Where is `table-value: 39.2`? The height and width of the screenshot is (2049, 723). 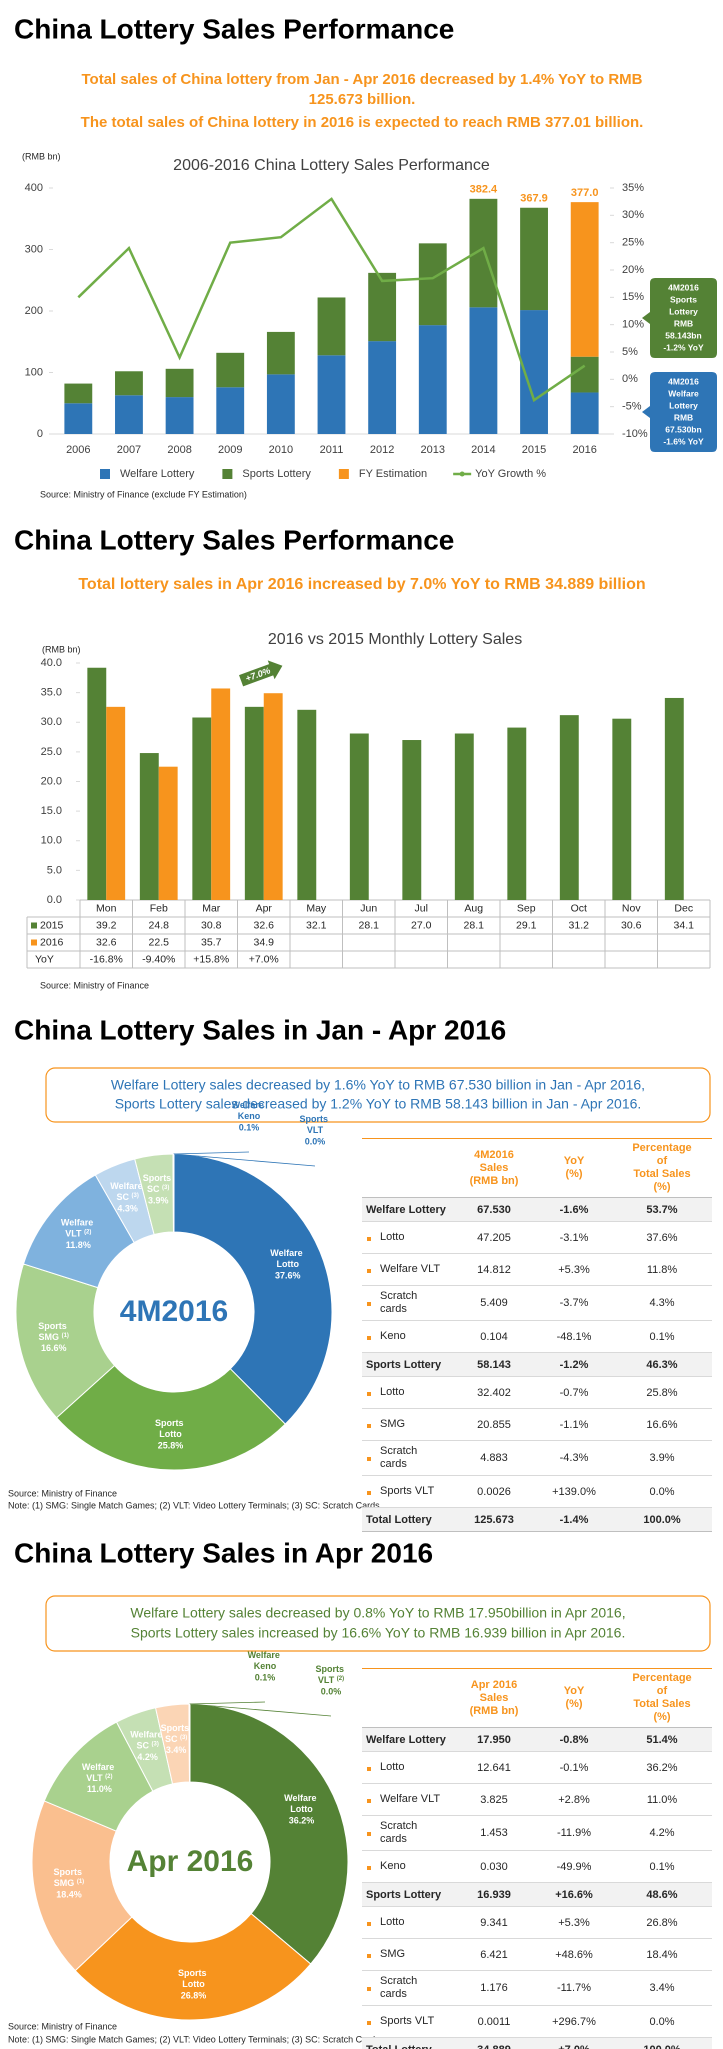 table-value: 39.2 is located at coordinates (106, 925).